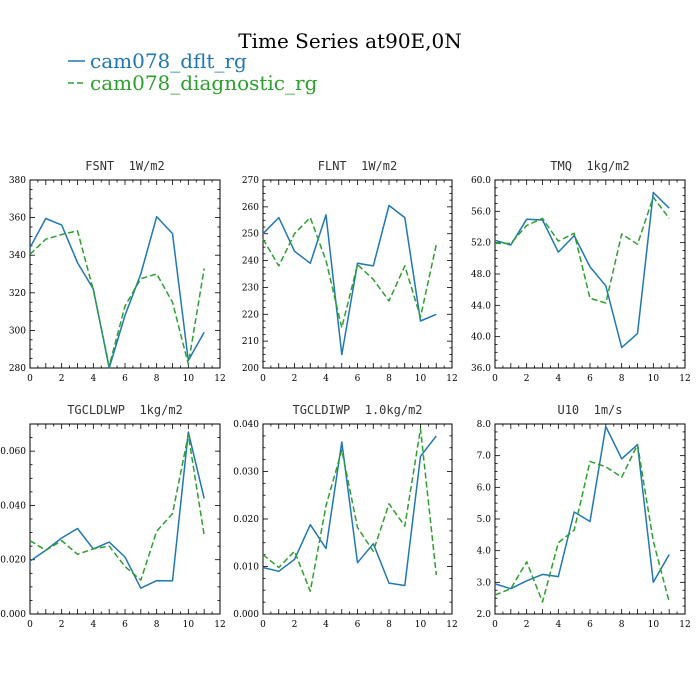 This screenshot has width=700, height=700. Describe the element at coordinates (589, 410) in the screenshot. I see `panel-title-u10: U10 1m/s` at that location.